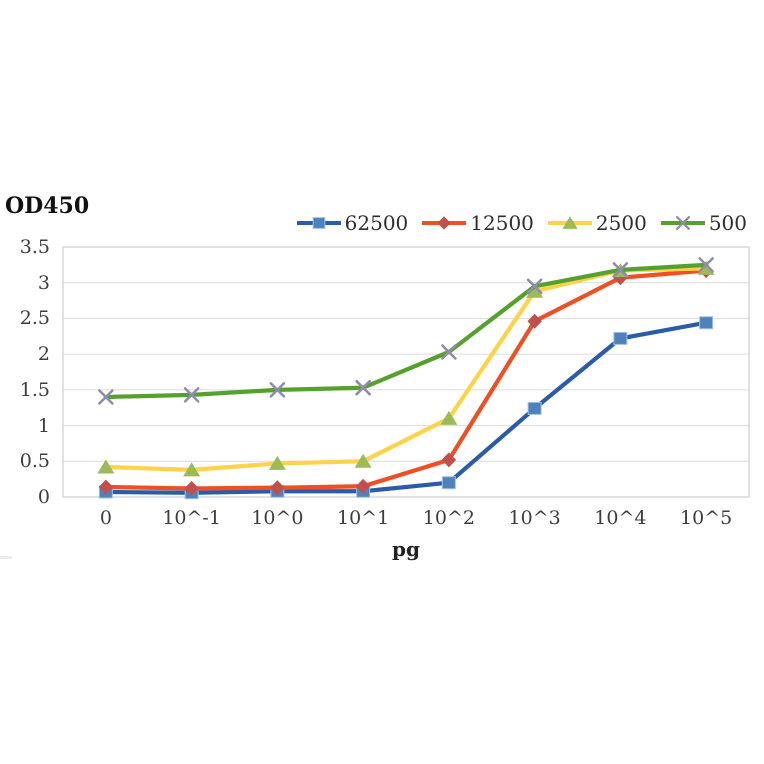 This screenshot has height=764, width=764. I want to click on y-tick-label: 1.5, so click(34, 389).